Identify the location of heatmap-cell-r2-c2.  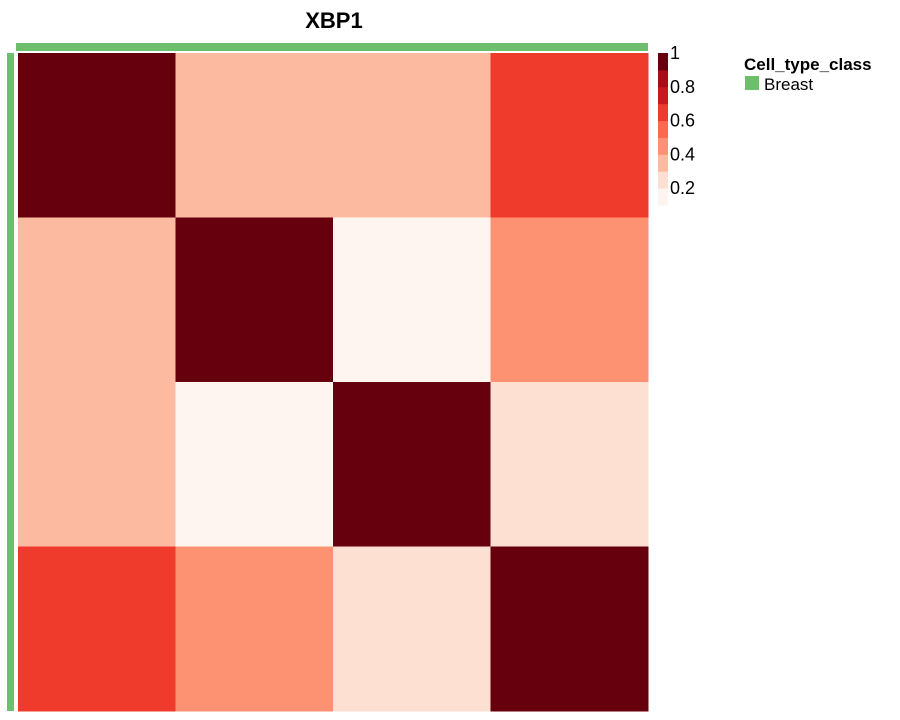
(254, 300).